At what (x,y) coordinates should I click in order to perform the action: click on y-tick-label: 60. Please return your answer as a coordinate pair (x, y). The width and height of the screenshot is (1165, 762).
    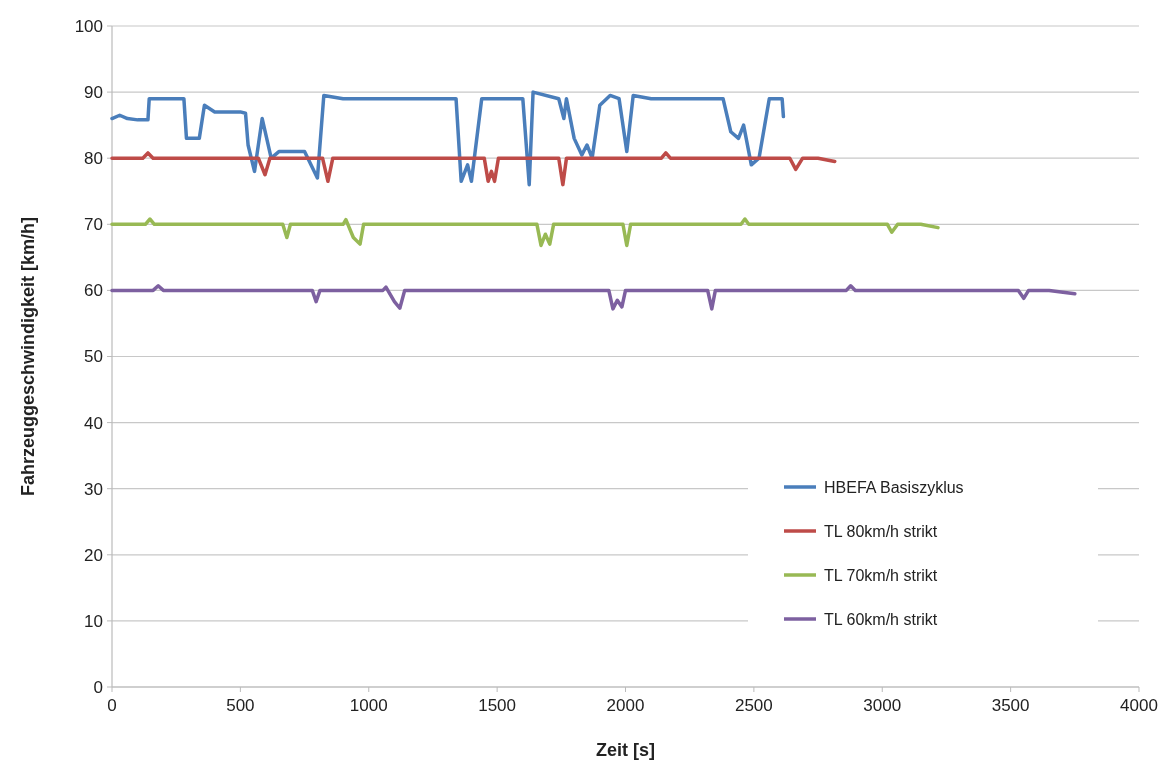
    Looking at the image, I should click on (93, 291).